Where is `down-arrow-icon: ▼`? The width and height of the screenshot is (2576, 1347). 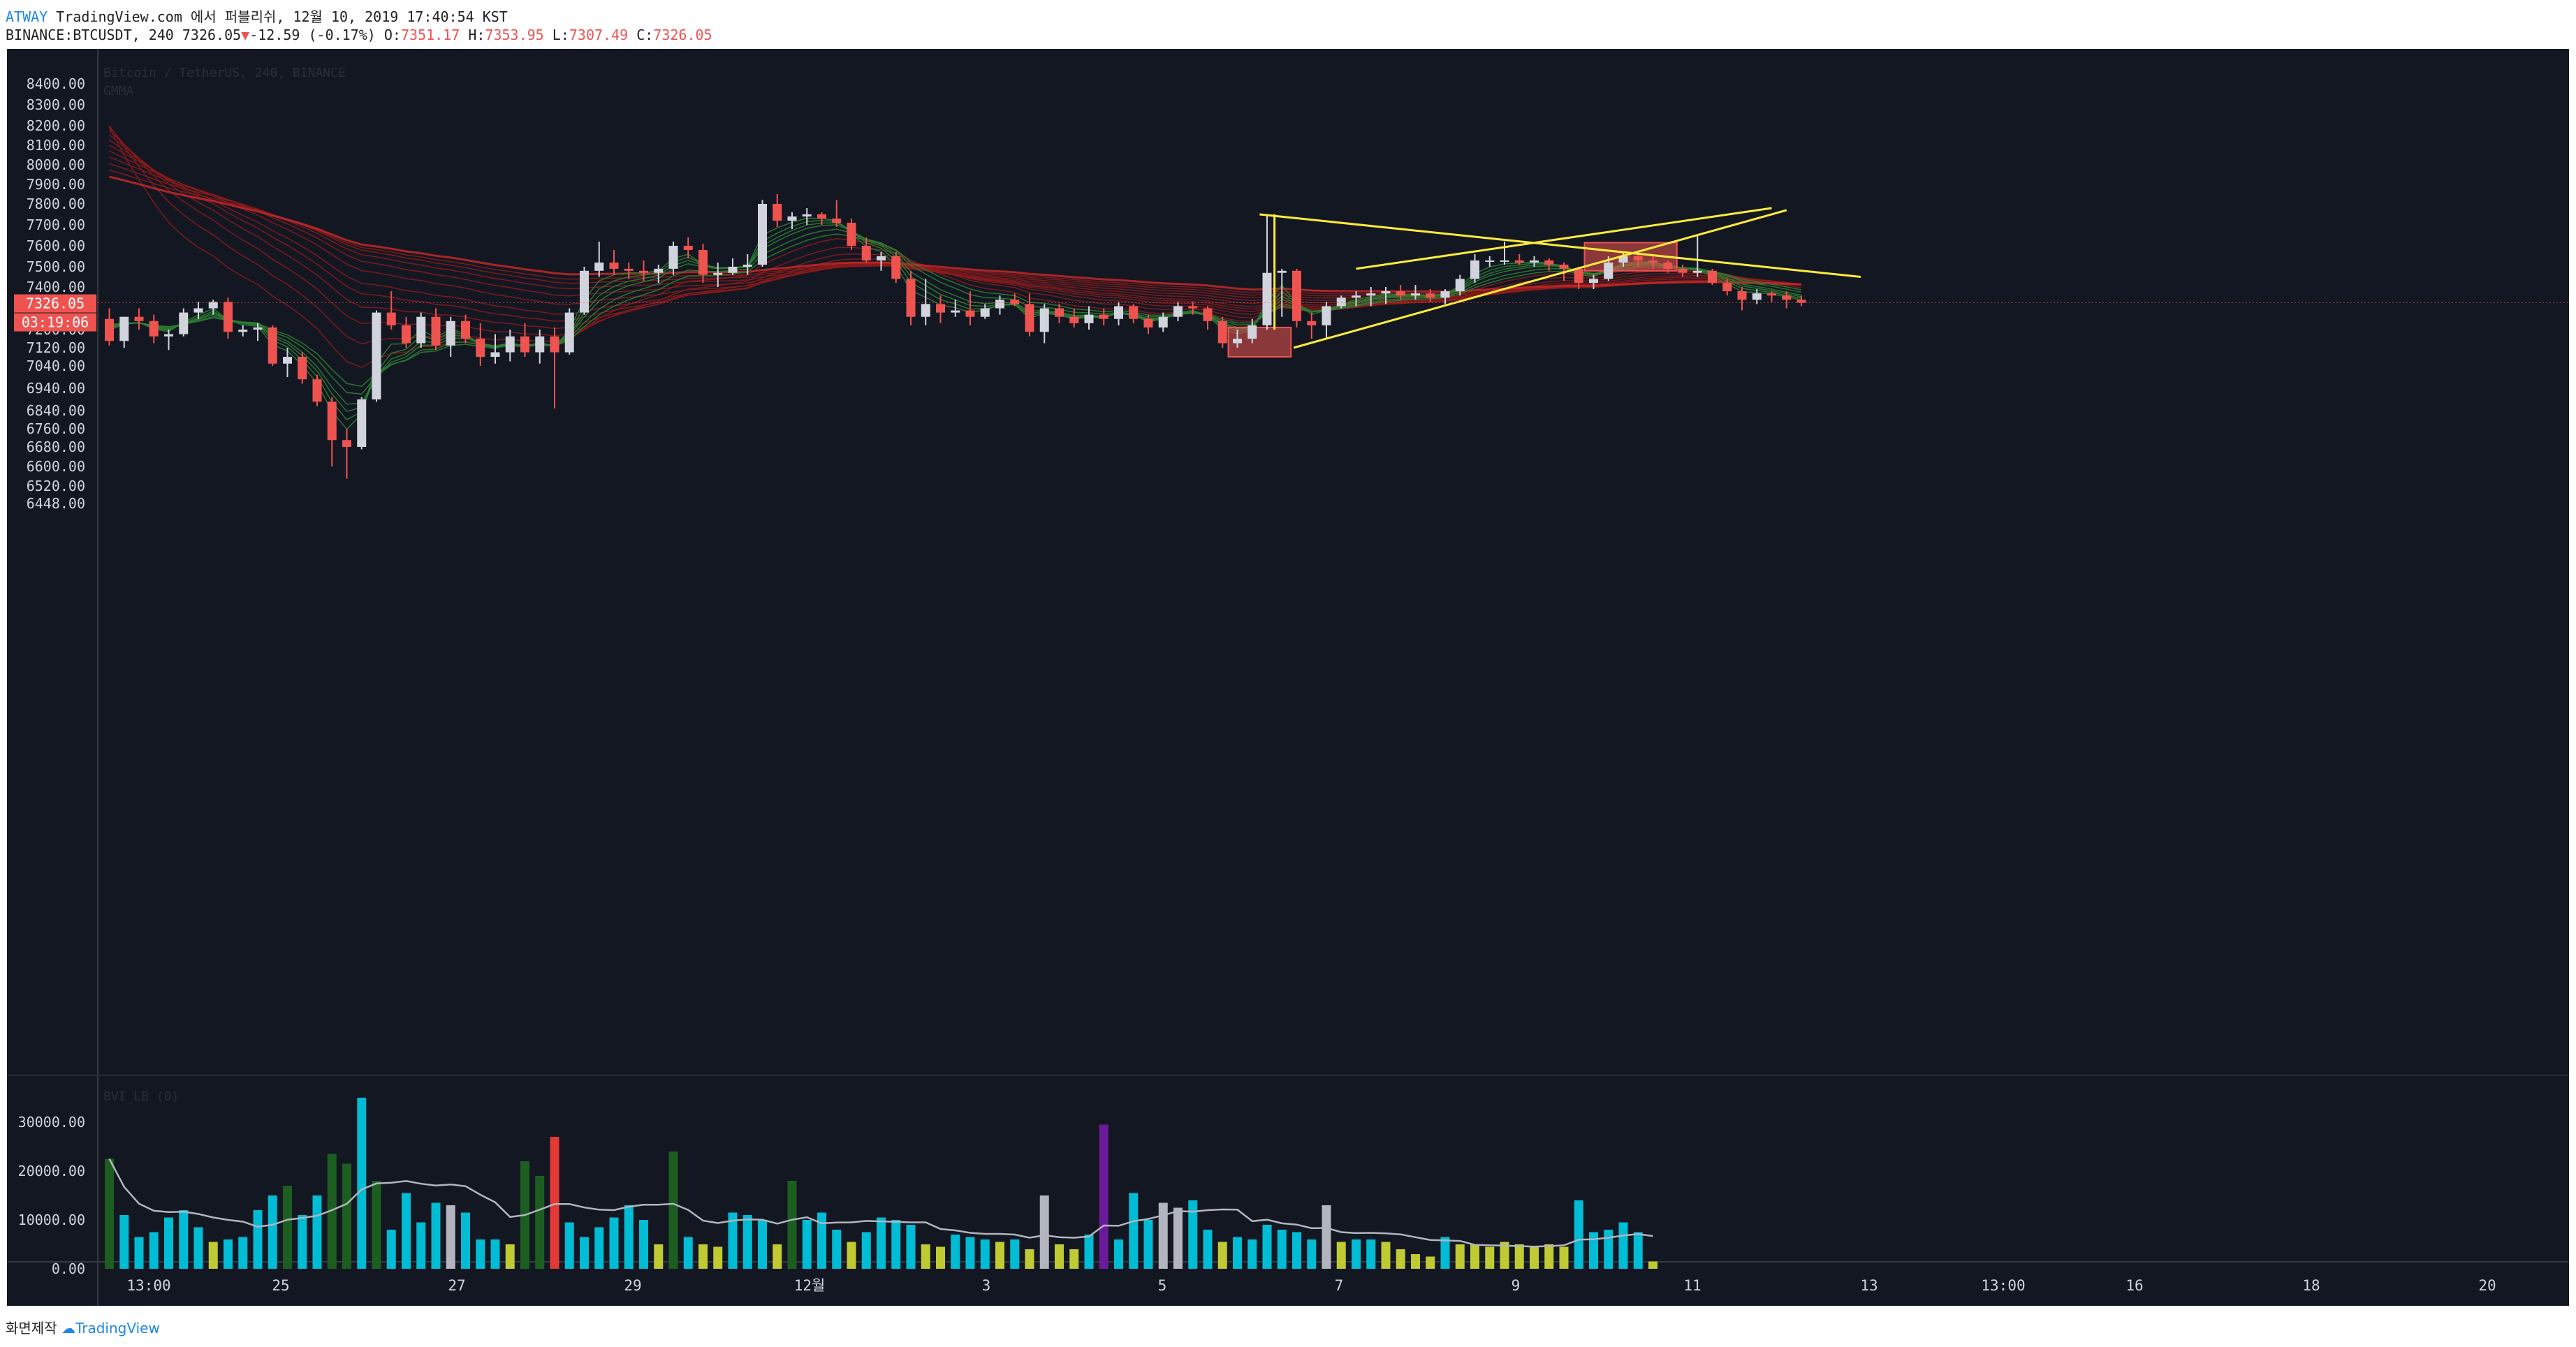
down-arrow-icon: ▼ is located at coordinates (245, 35).